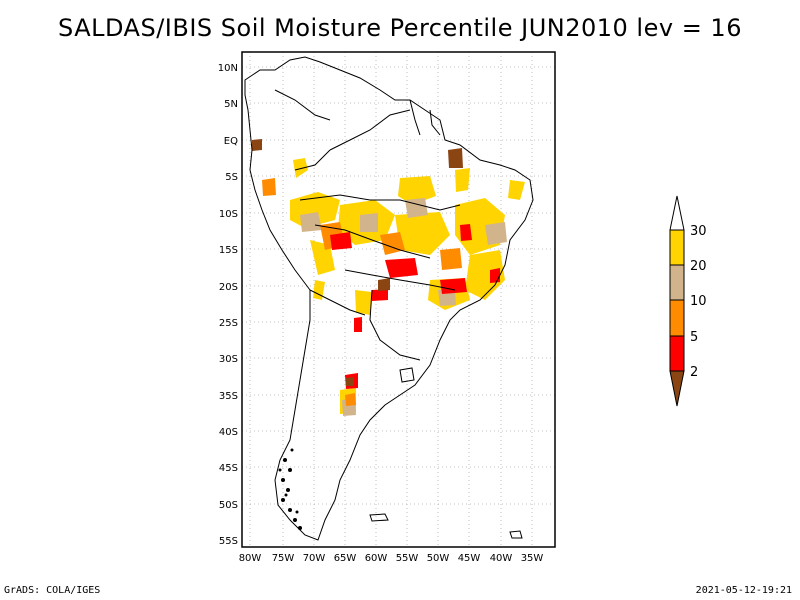  Describe the element at coordinates (228, 432) in the screenshot. I see `lat-label: 40S` at that location.